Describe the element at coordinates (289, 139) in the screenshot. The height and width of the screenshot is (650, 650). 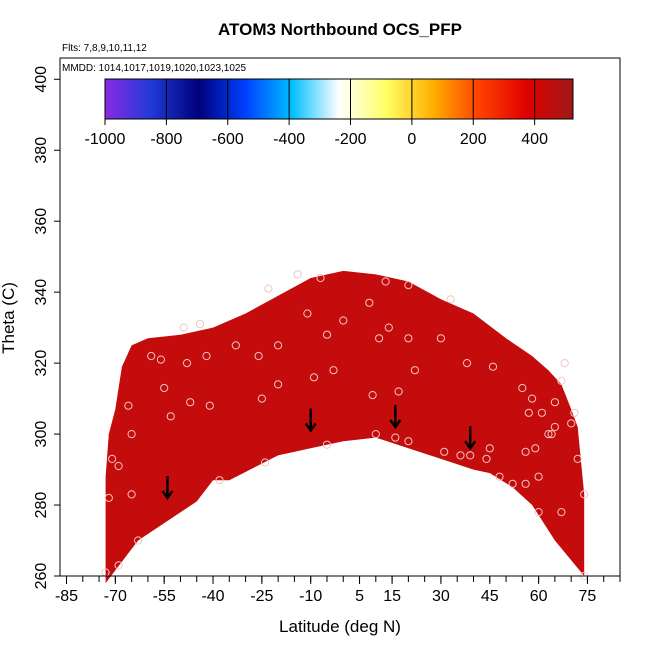
I see `colorbar-tick-label: -400` at that location.